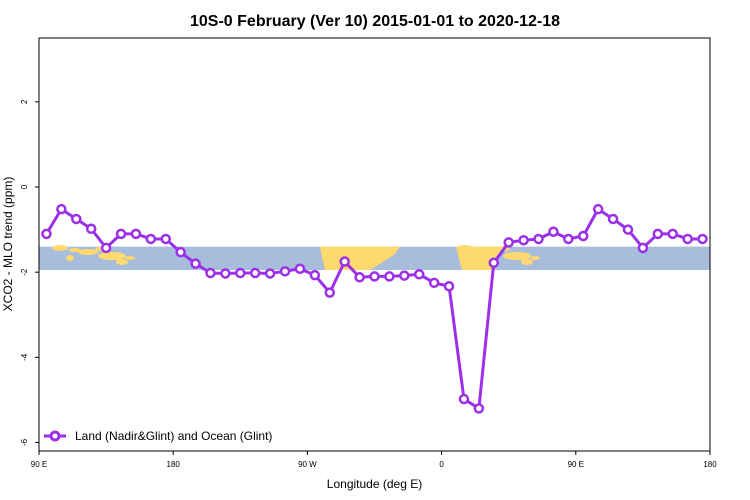 The height and width of the screenshot is (500, 750). What do you see at coordinates (441, 464) in the screenshot?
I see `x-tick-label: 0` at bounding box center [441, 464].